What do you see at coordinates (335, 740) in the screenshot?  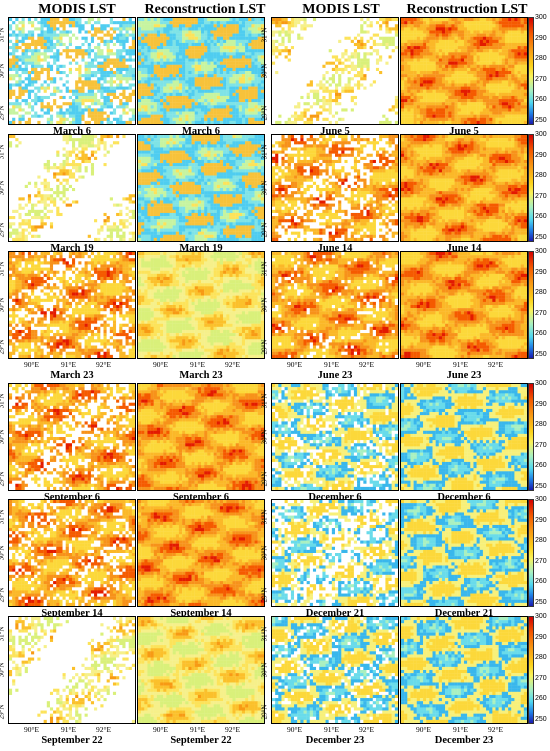 I see `date-caption: December 23` at bounding box center [335, 740].